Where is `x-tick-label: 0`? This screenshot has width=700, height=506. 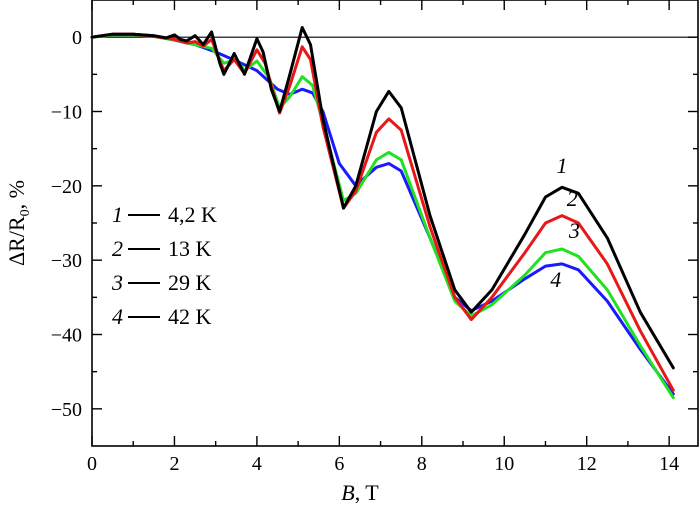 x-tick-label: 0 is located at coordinates (92, 464).